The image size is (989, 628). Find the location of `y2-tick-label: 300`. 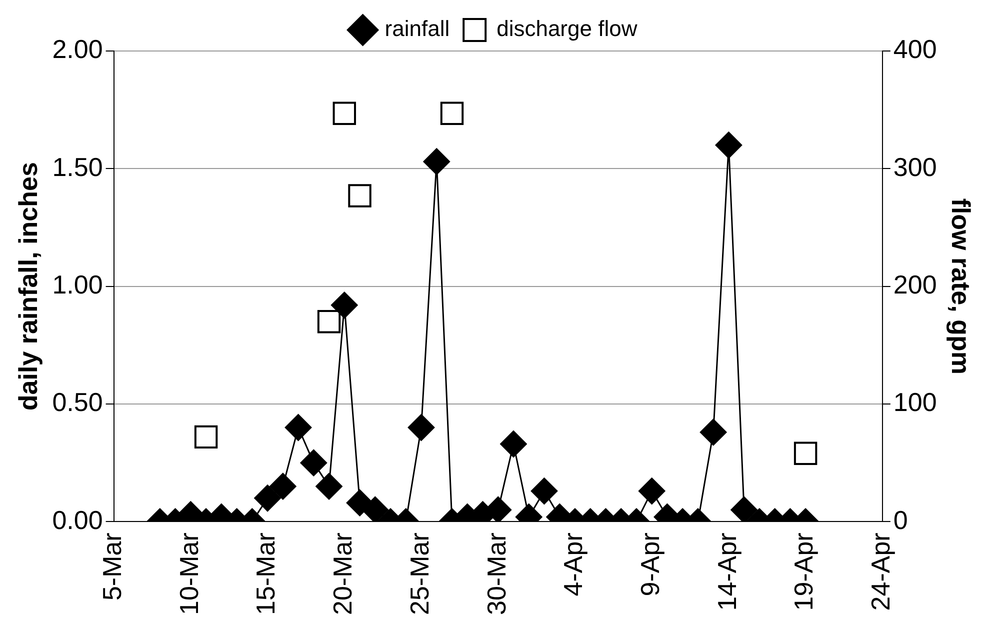

y2-tick-label: 300 is located at coordinates (915, 167).